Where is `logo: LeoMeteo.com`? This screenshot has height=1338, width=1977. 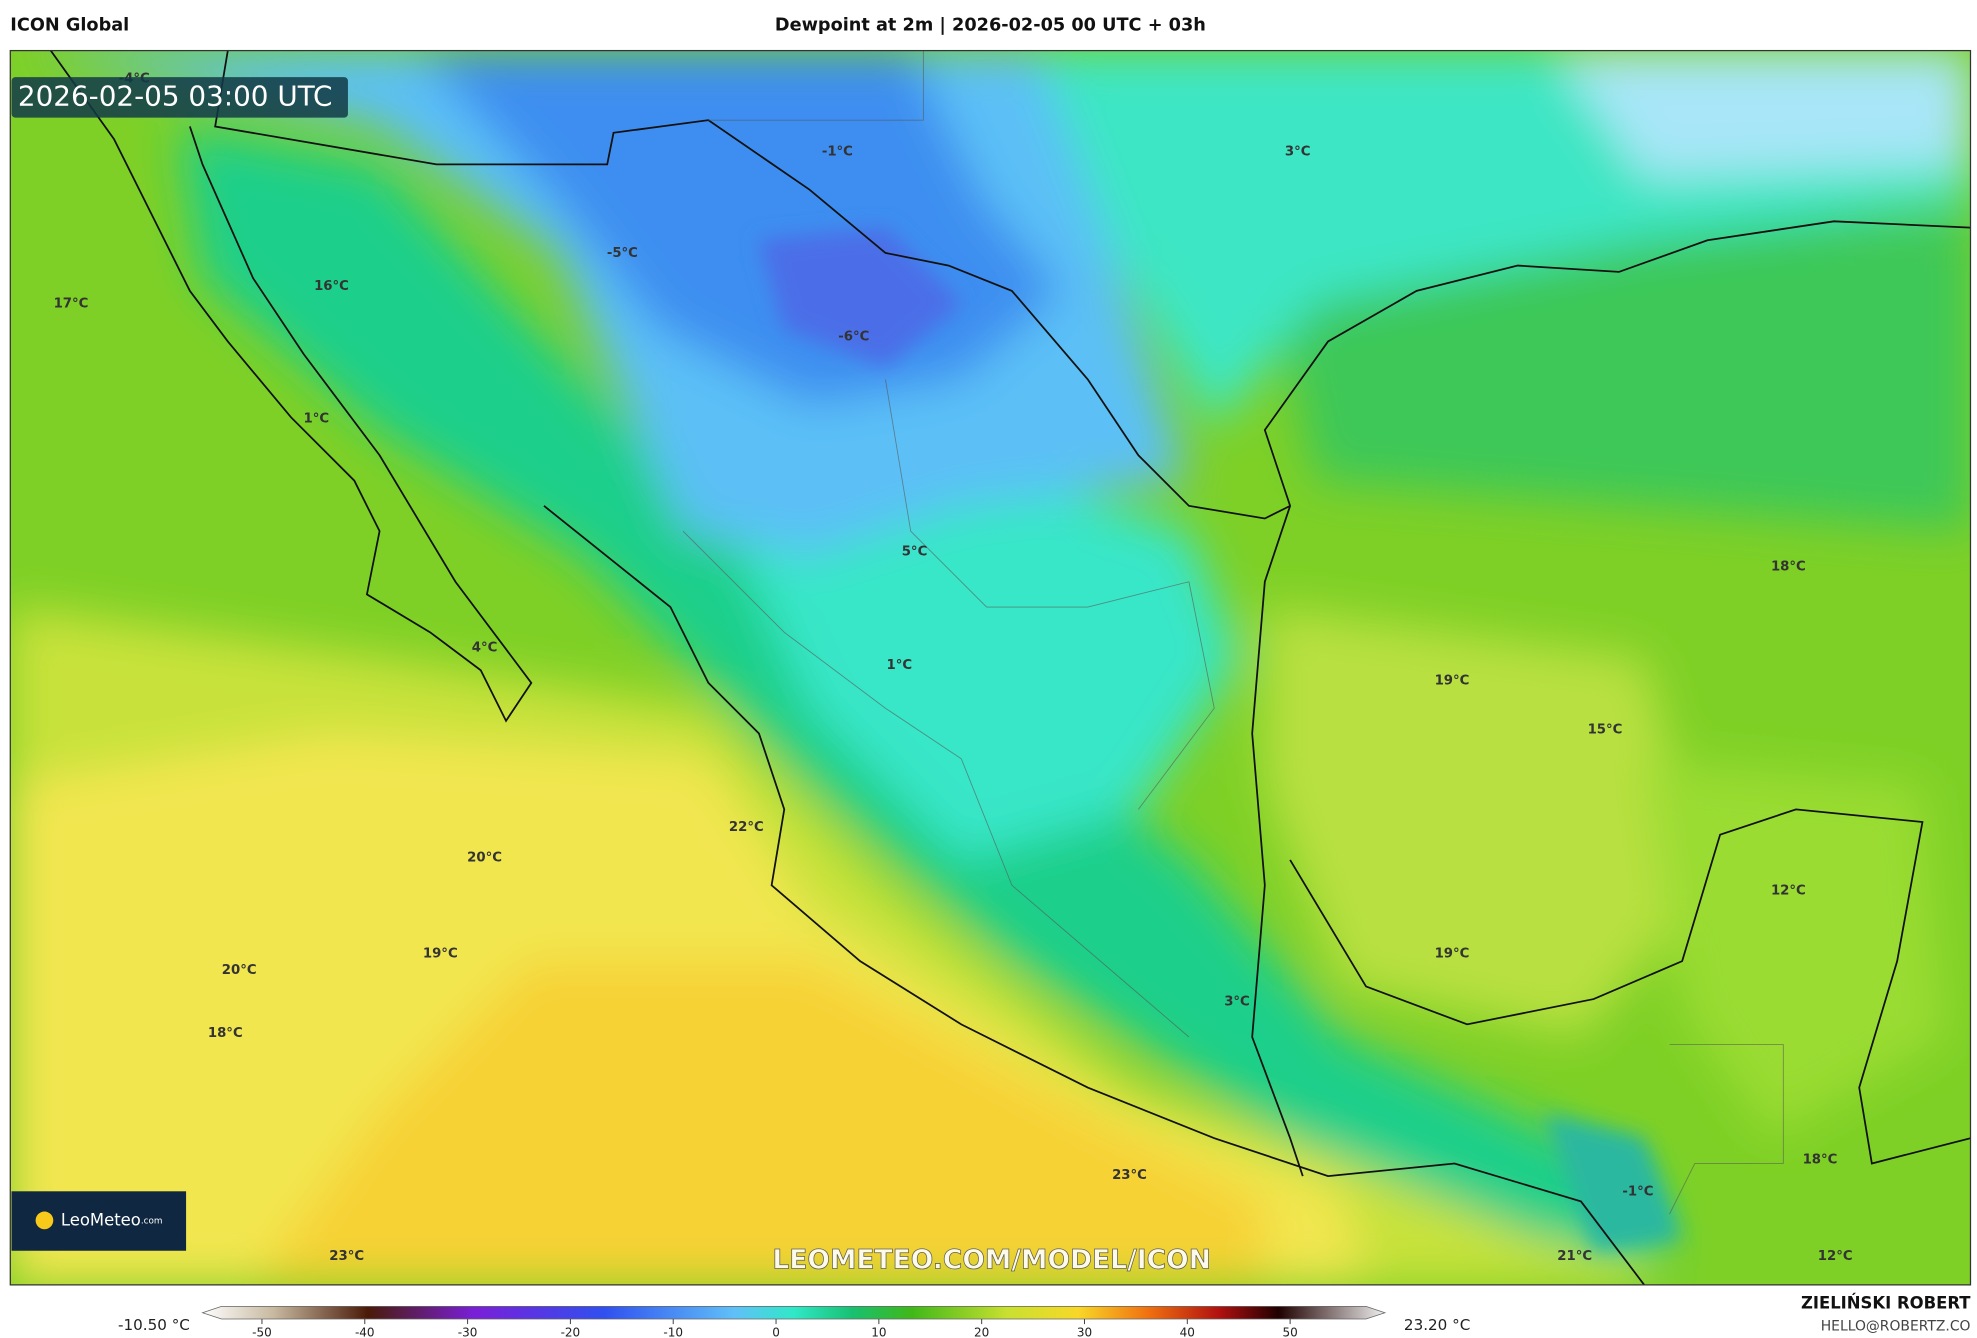
logo: LeoMeteo.com is located at coordinates (112, 1219).